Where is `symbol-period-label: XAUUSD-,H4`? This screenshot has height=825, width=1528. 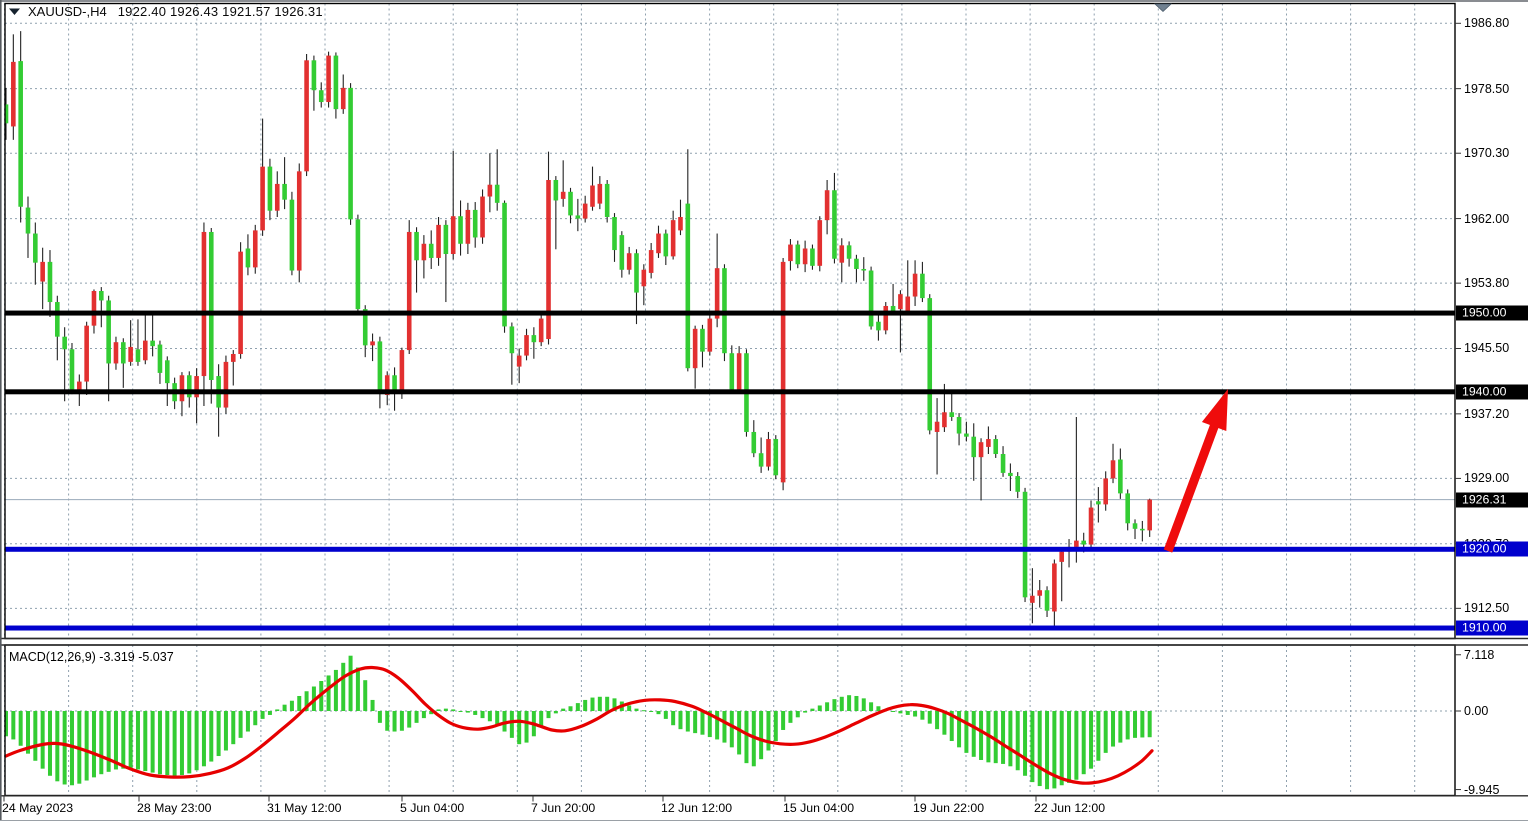 symbol-period-label: XAUUSD-,H4 is located at coordinates (67, 11).